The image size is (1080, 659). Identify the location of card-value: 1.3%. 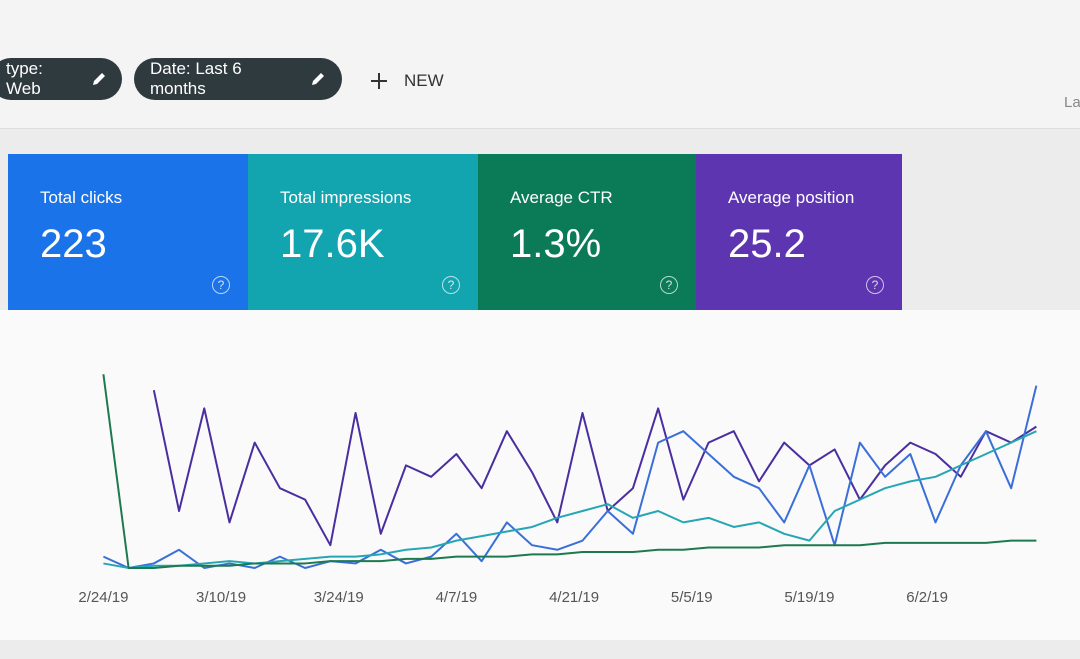
(556, 244).